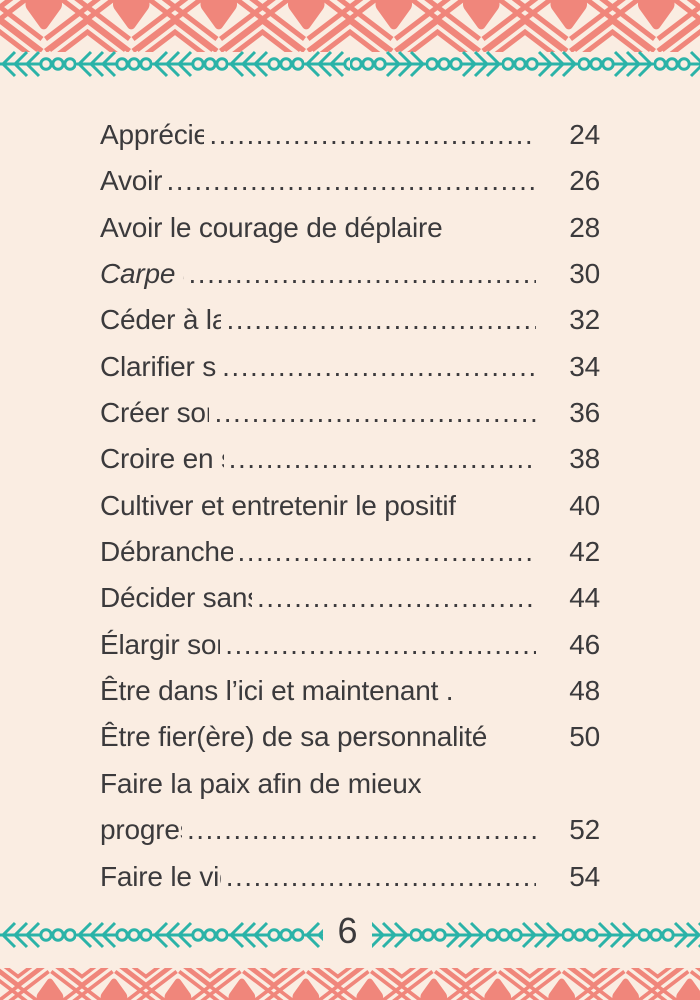 This screenshot has width=700, height=1000. I want to click on toc-entry: Faire la paix afin de mieux, so click(350, 784).